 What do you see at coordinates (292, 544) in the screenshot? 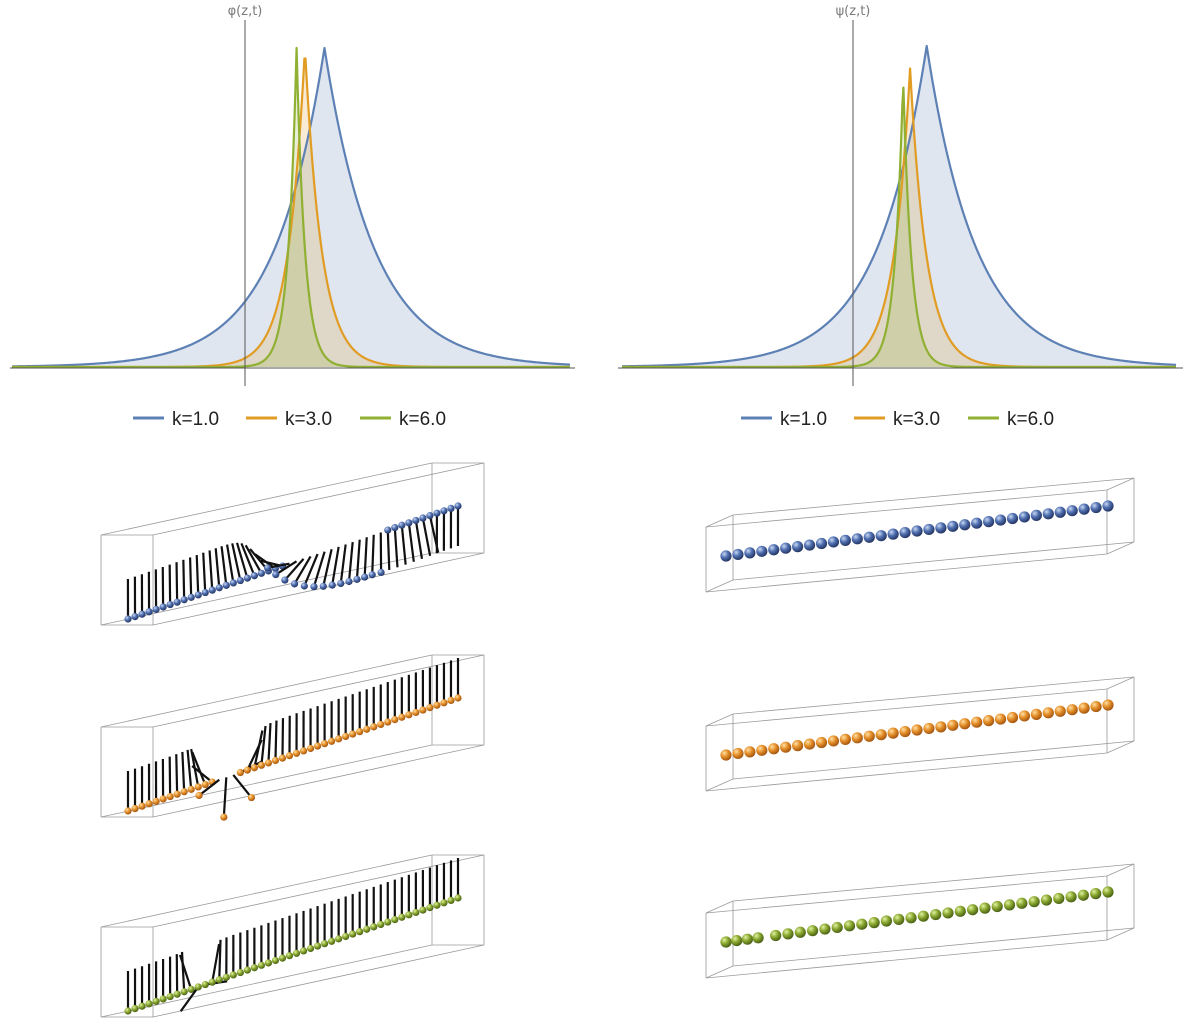
I see `spin-chain-blue` at bounding box center [292, 544].